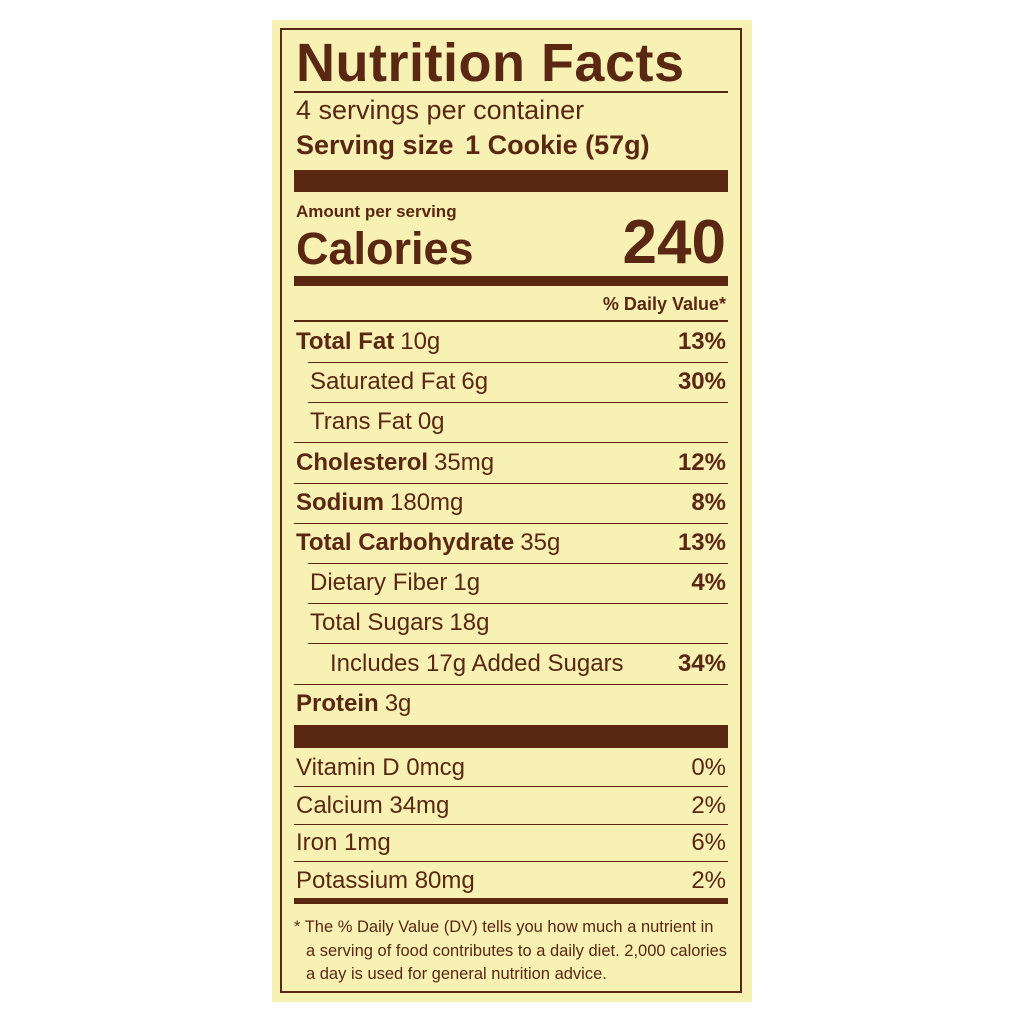 The width and height of the screenshot is (1024, 1024). I want to click on nutrient-name-row: Sodium 180mg, so click(380, 502).